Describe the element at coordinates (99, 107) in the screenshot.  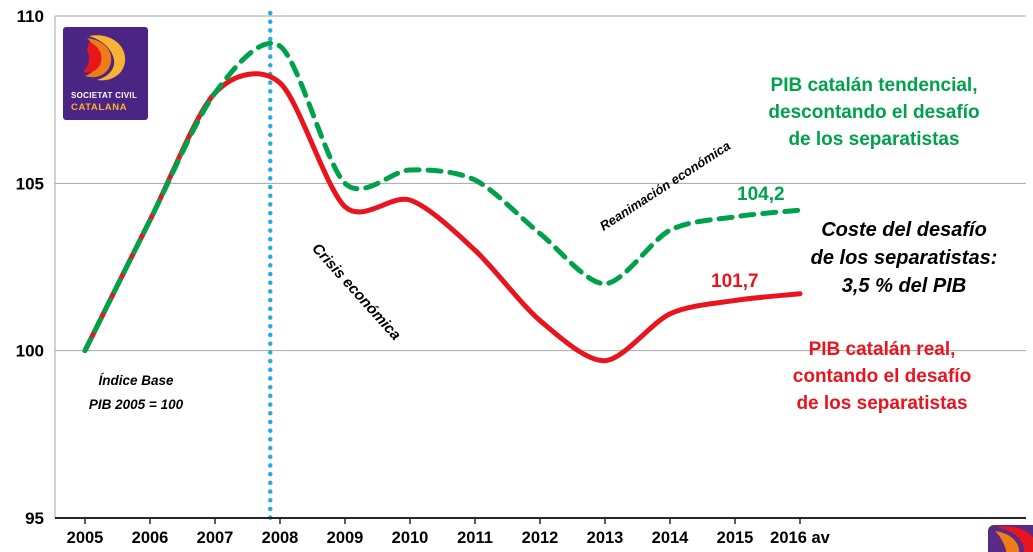
I see `logo-text-line2: CATALANA` at that location.